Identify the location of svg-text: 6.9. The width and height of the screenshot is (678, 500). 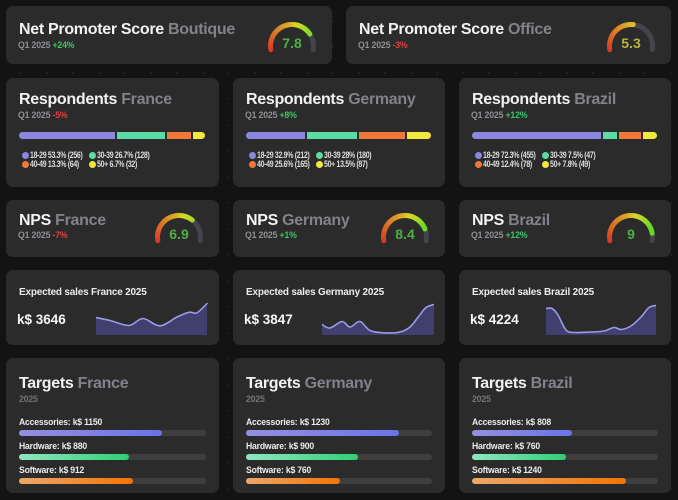
(179, 234).